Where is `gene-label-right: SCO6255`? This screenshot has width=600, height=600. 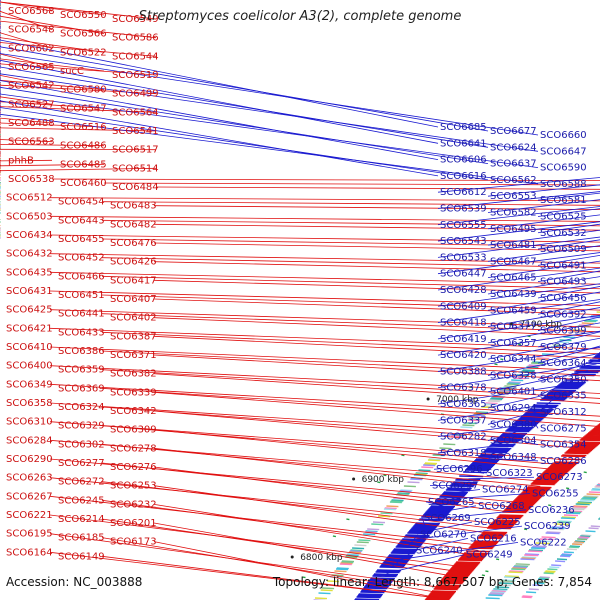 gene-label-right: SCO6255 is located at coordinates (555, 494).